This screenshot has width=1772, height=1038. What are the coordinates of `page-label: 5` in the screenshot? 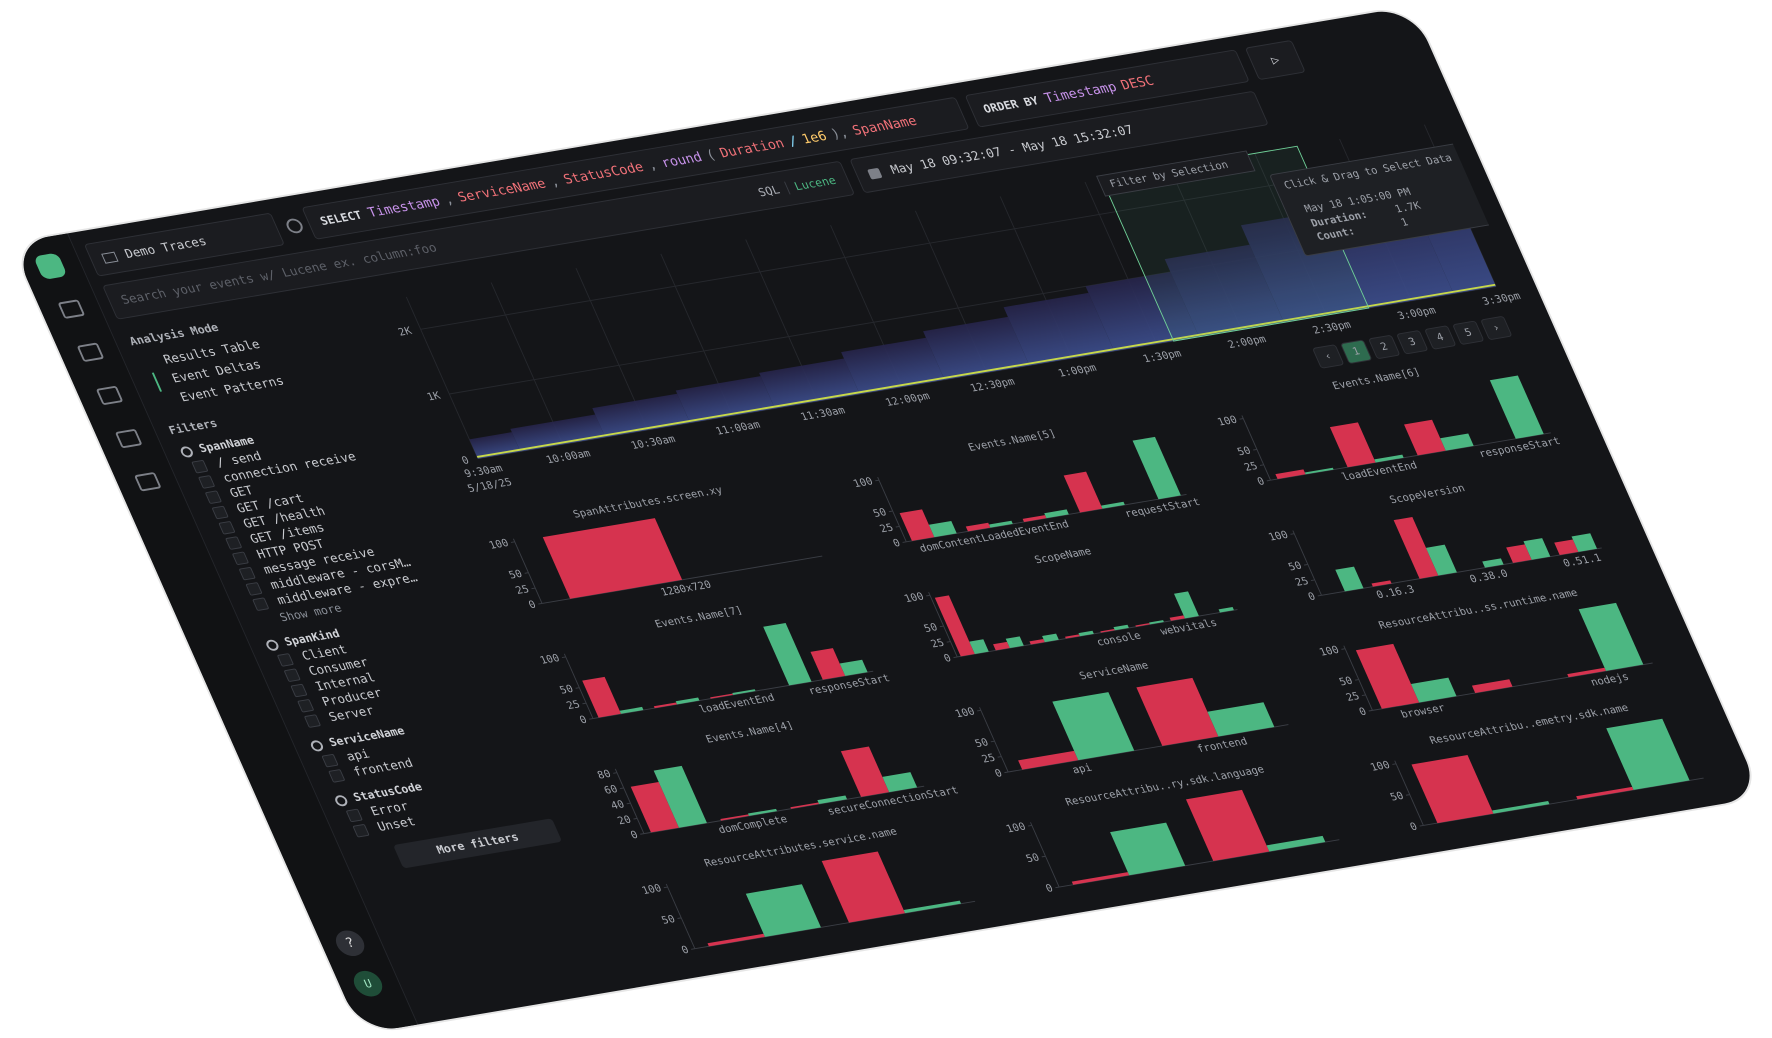 It's located at (1468, 332).